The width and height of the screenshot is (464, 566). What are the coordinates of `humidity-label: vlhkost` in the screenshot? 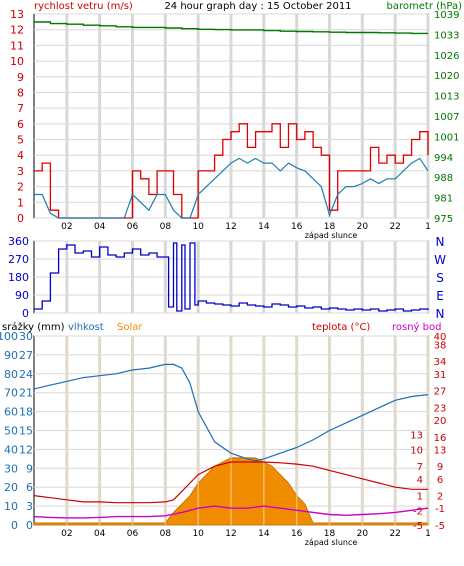 It's located at (86, 327).